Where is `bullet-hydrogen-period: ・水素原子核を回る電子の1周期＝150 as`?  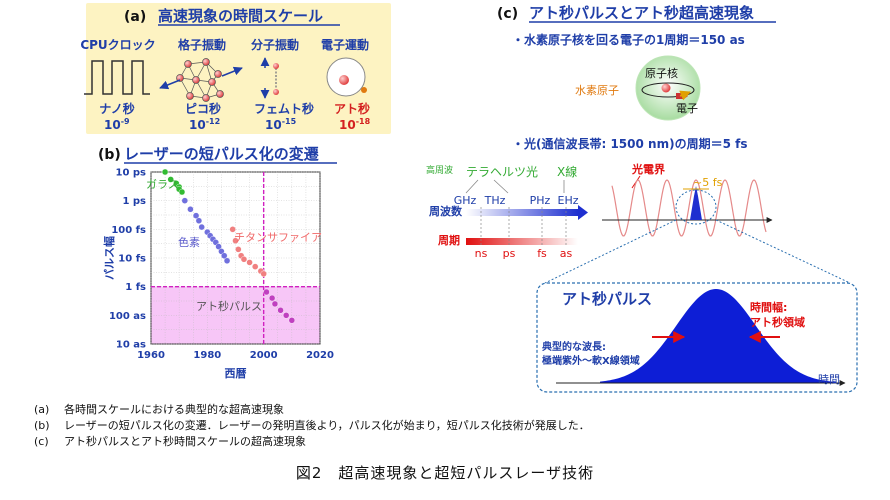 bullet-hydrogen-period: ・水素原子核を回る電子の1周期＝150 as is located at coordinates (628, 39).